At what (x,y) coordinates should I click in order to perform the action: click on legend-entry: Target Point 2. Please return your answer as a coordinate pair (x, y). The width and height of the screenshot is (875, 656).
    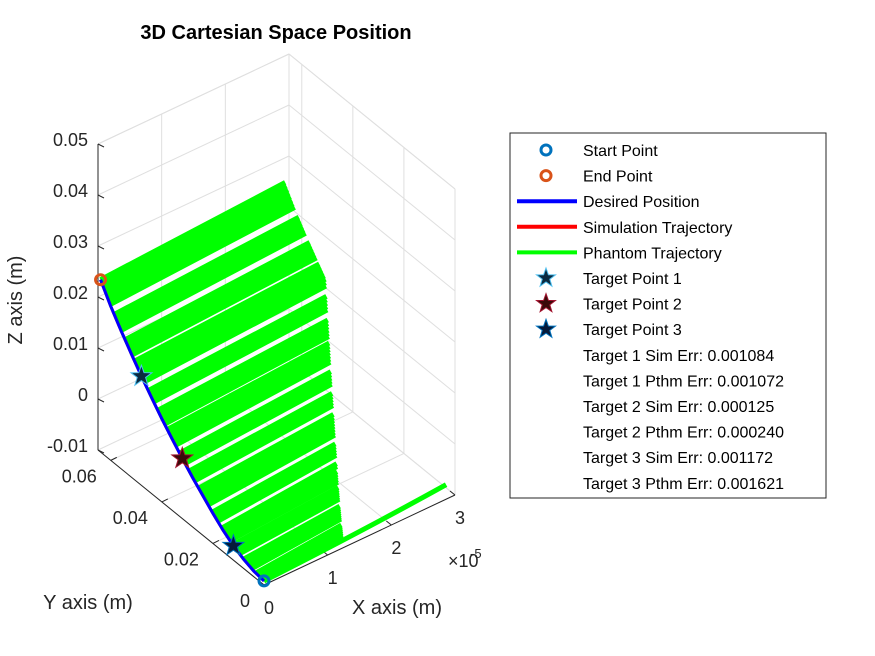
    Looking at the image, I should click on (608, 303).